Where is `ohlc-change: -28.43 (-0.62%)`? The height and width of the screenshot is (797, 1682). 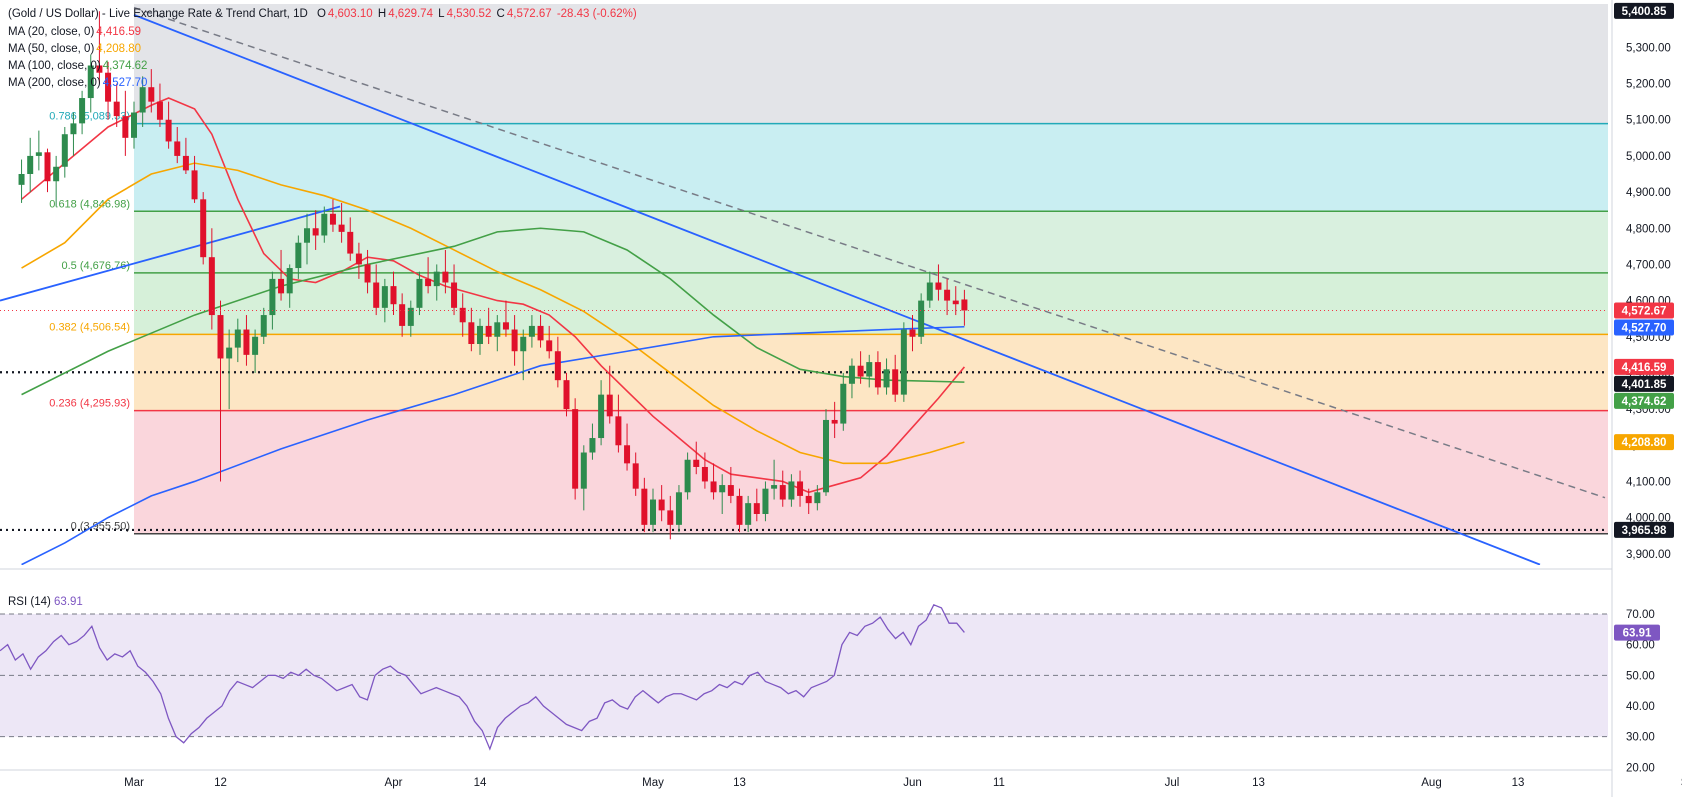 ohlc-change: -28.43 (-0.62%) is located at coordinates (596, 14).